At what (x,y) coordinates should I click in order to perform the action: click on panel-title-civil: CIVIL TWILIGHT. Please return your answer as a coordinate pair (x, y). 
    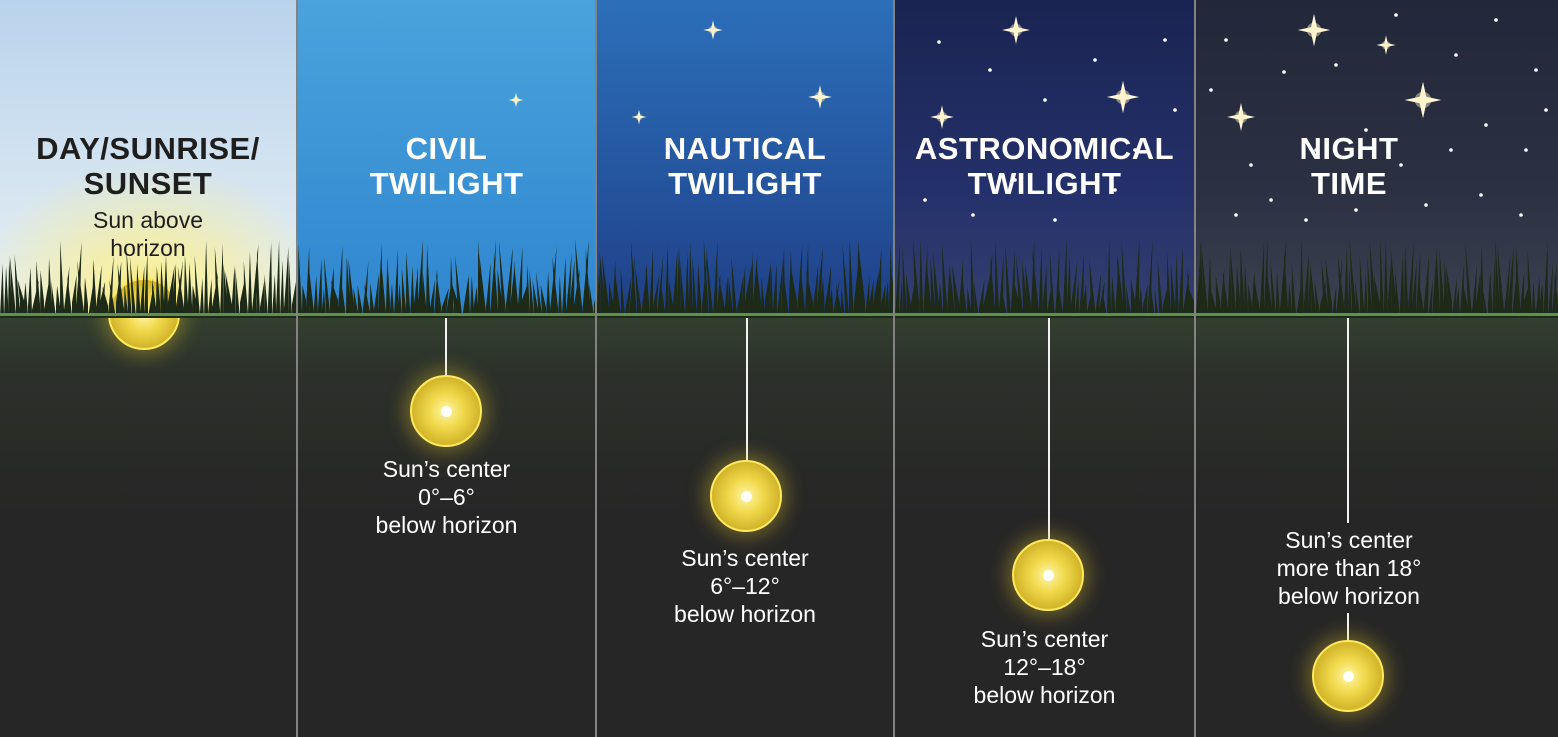
    Looking at the image, I should click on (446, 166).